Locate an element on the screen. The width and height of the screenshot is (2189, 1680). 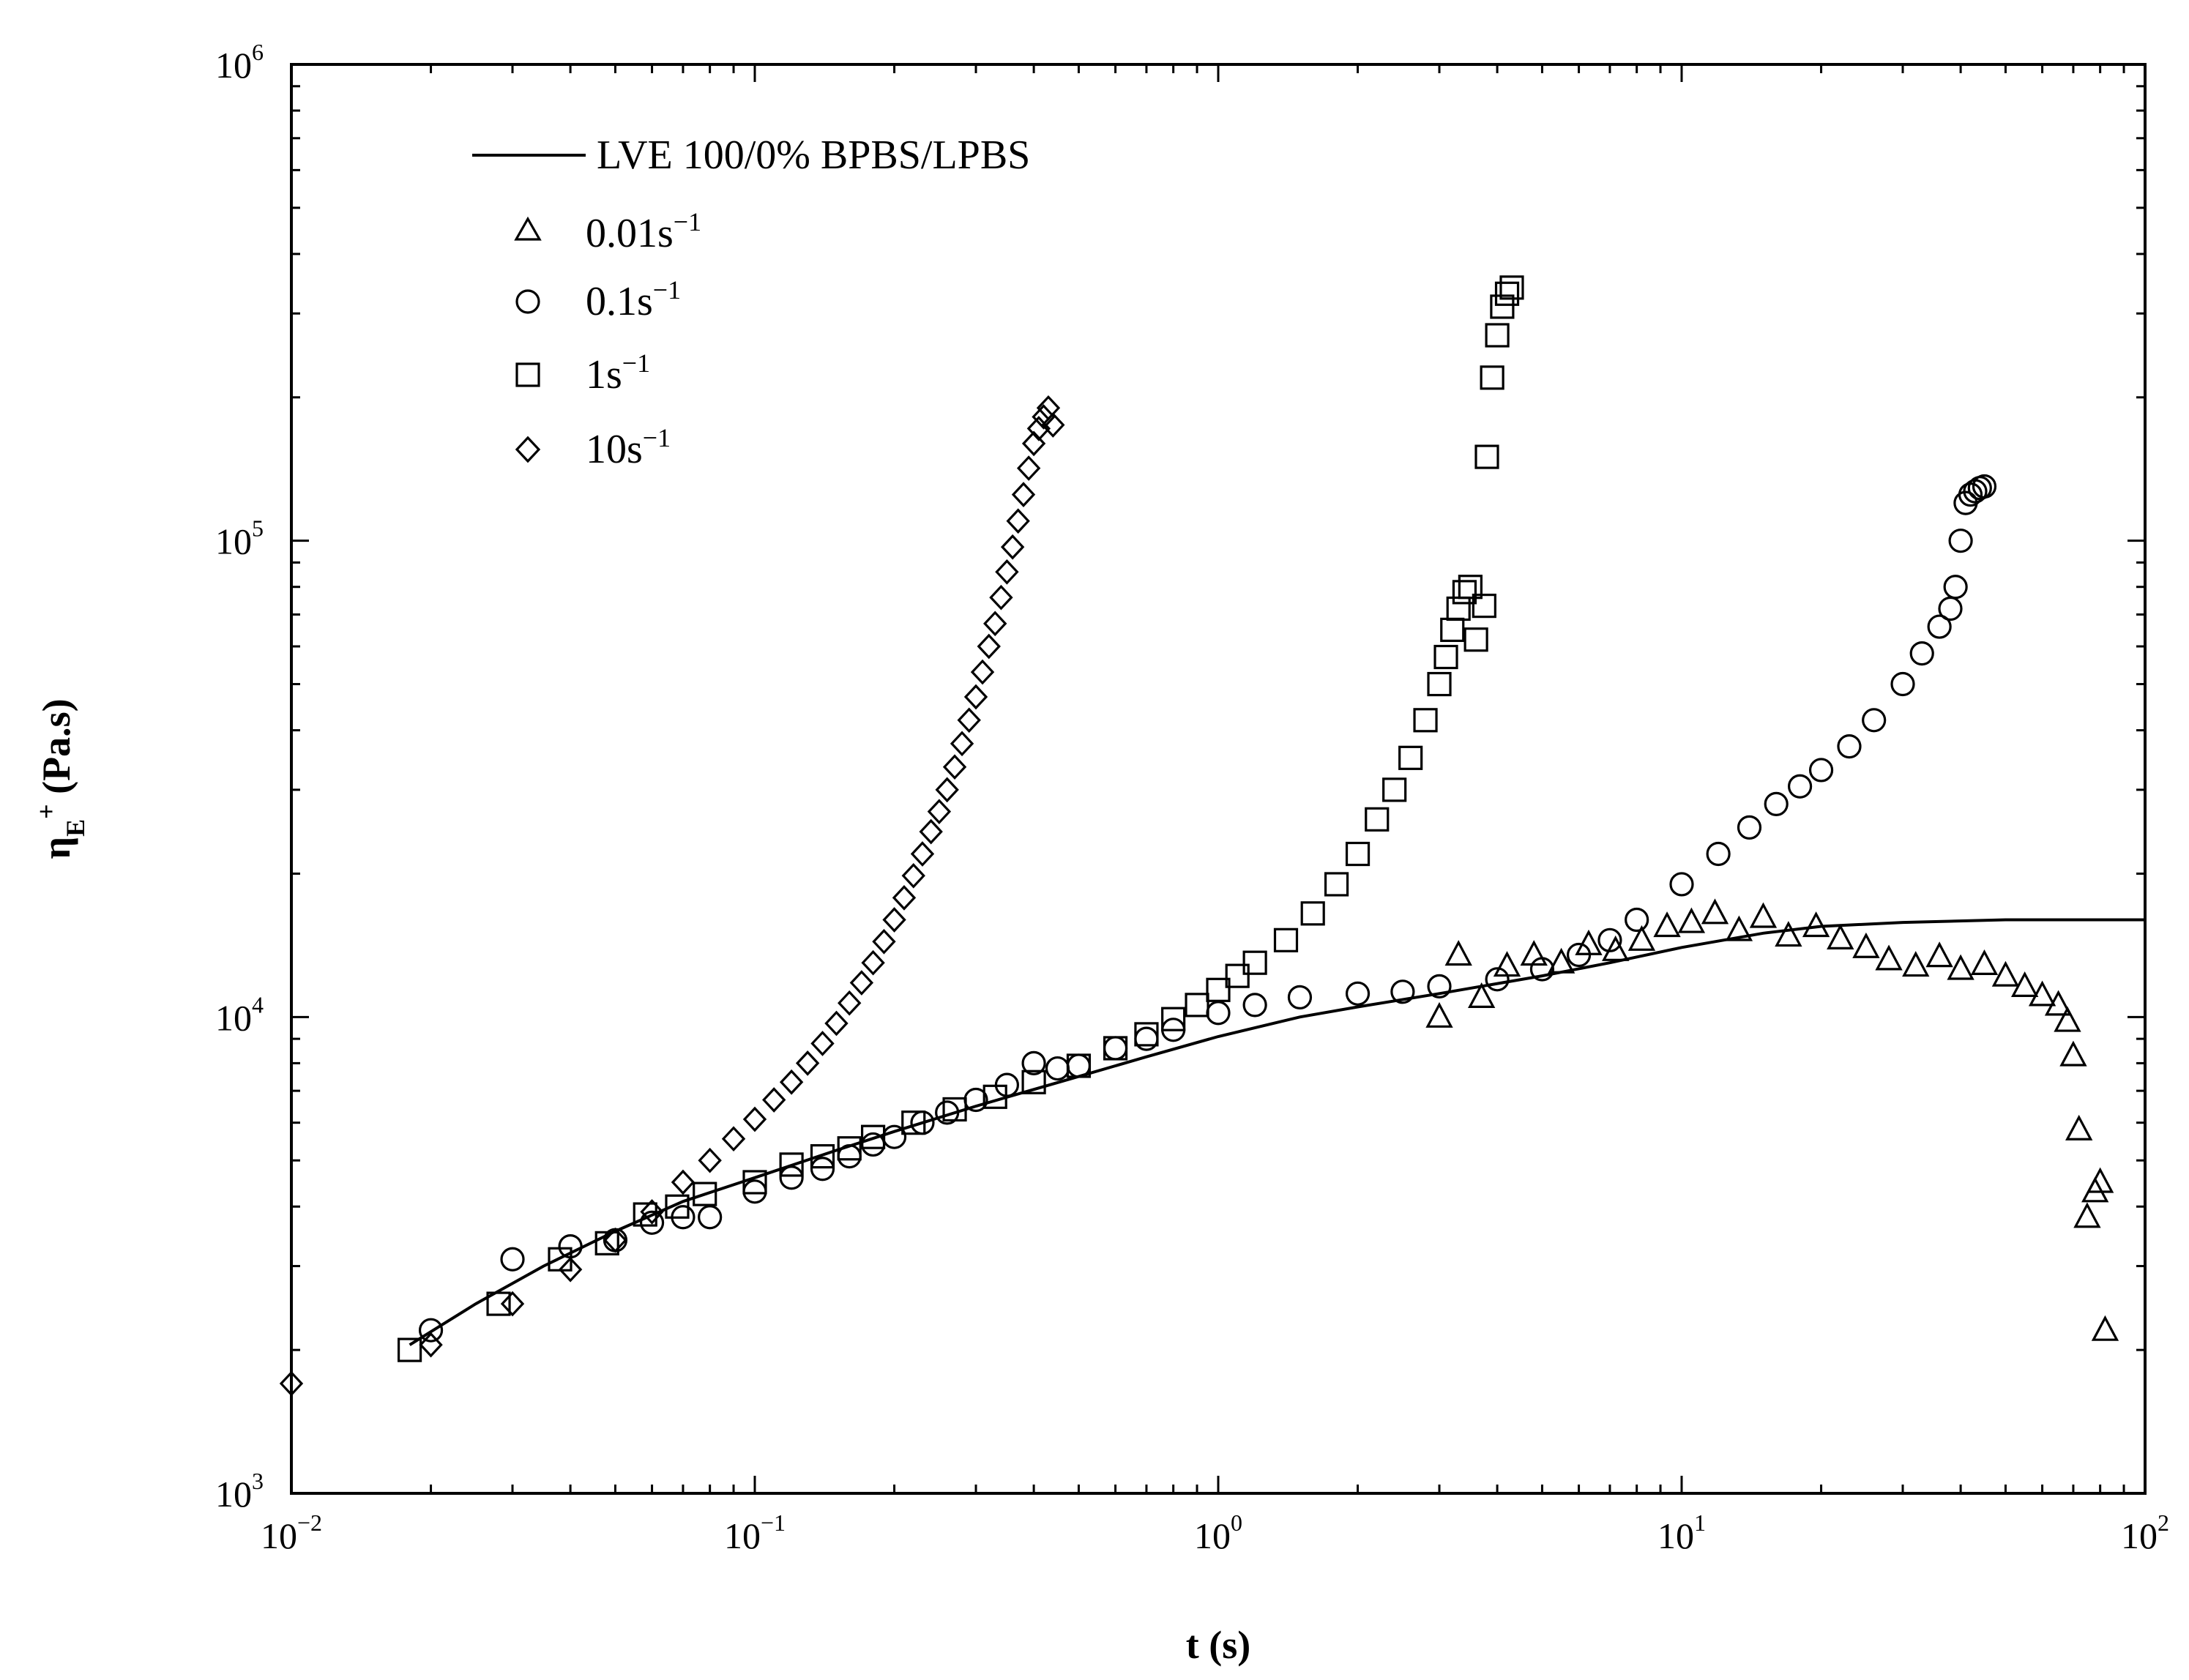
legend-label-lve: LVE 100/0% BPBS/LPBS is located at coordinates (813, 155).